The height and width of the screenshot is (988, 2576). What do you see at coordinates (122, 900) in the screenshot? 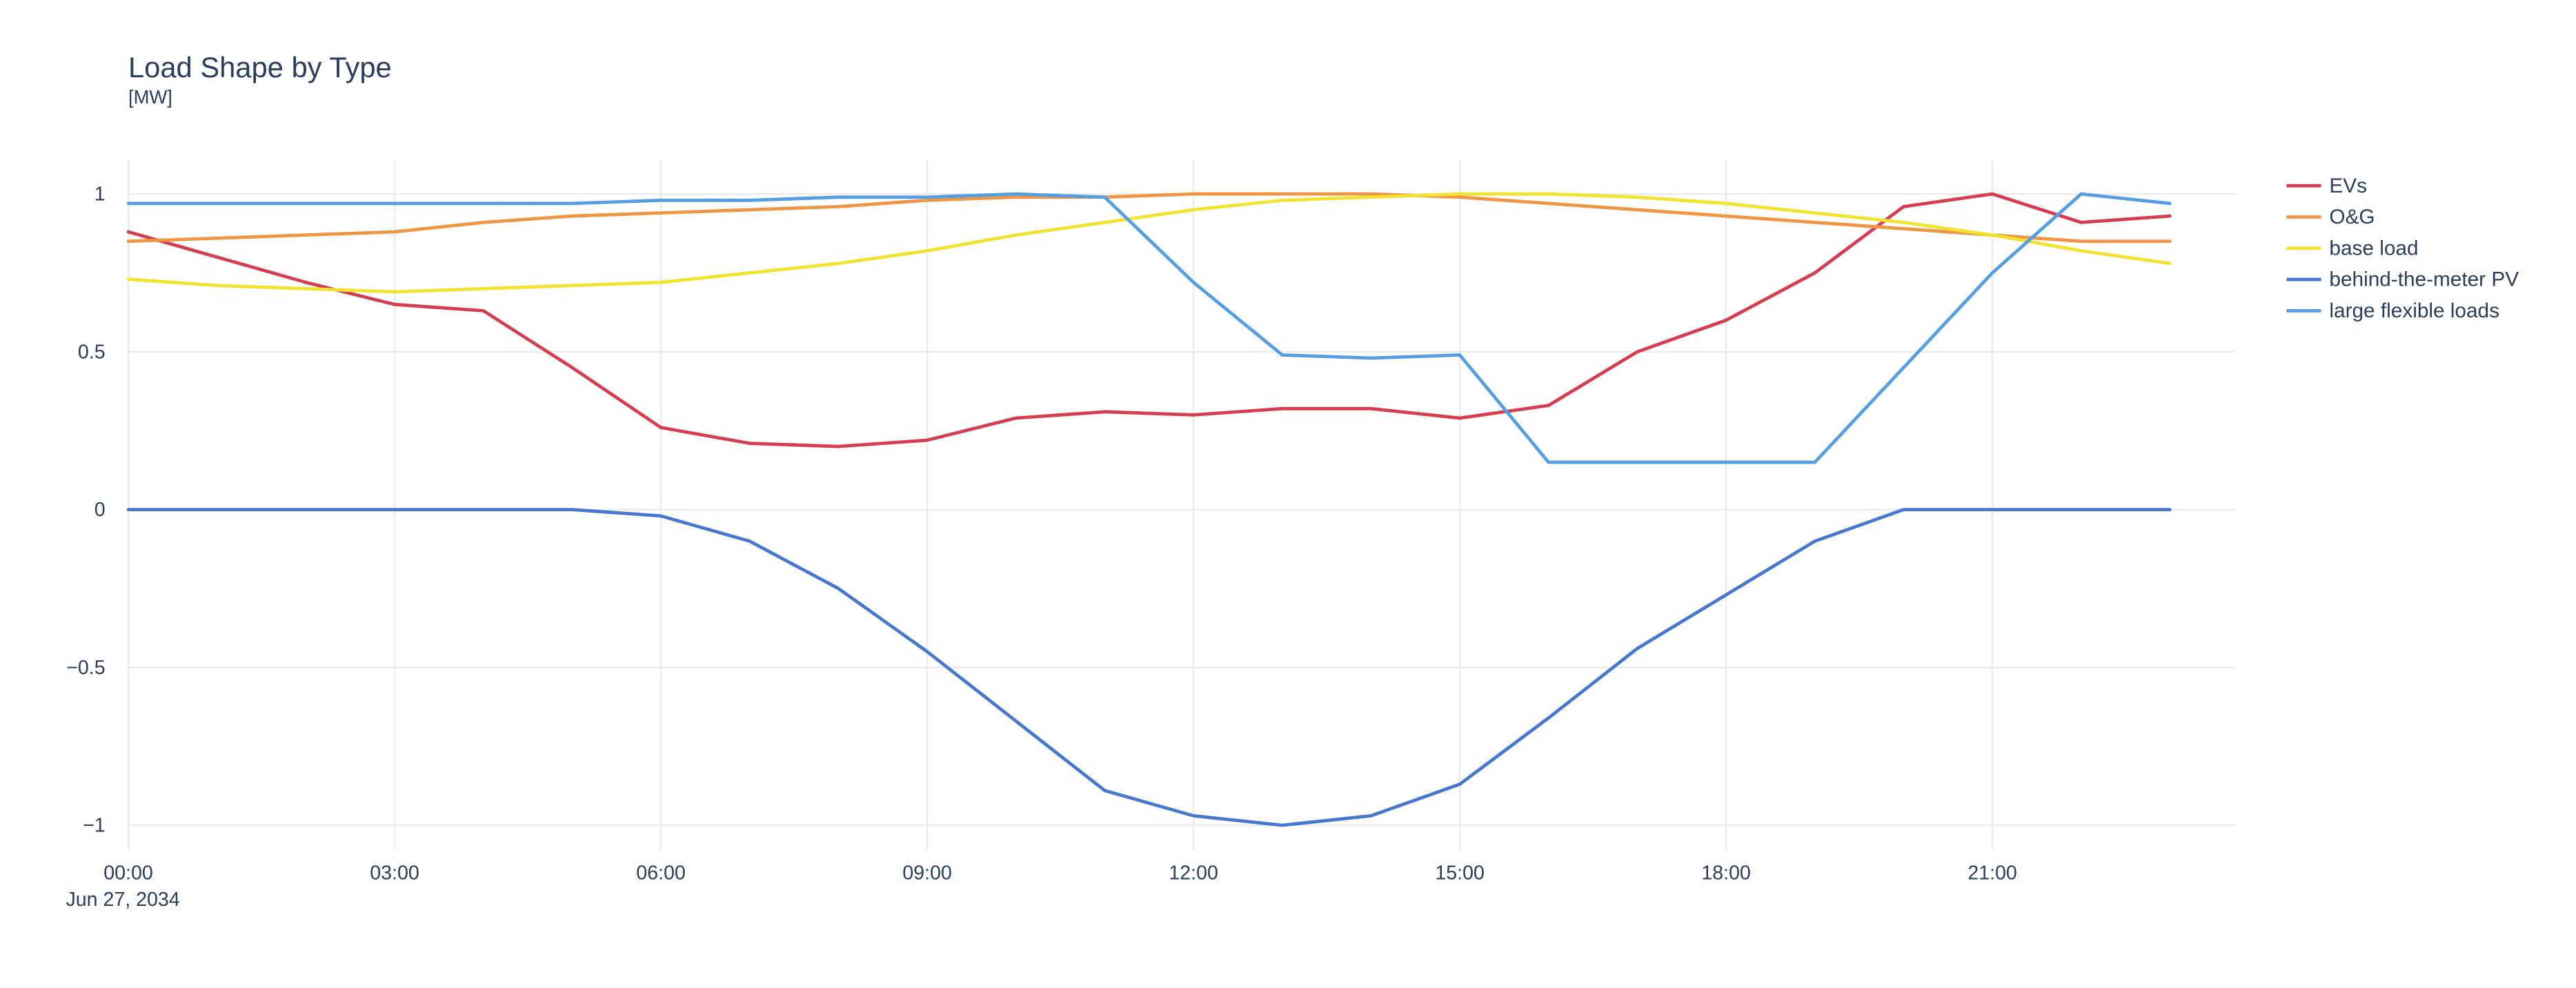
I see `x-axis-date-label: Jun 27, 2034` at bounding box center [122, 900].